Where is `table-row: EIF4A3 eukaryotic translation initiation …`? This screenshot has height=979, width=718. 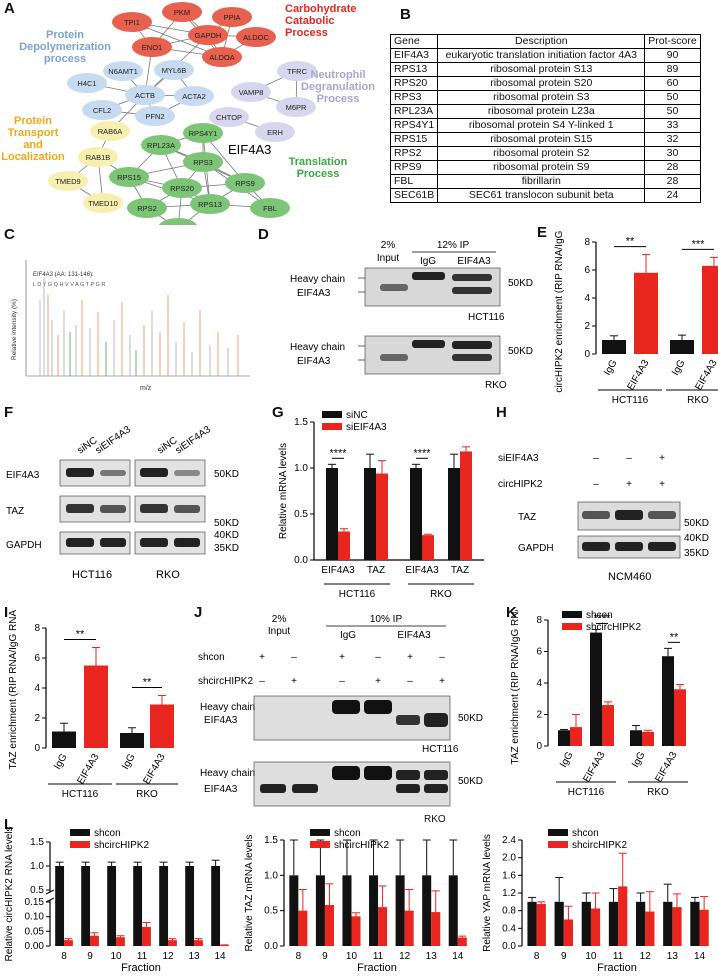 table-row: EIF4A3 eukaryotic translation initiation … is located at coordinates (545, 55).